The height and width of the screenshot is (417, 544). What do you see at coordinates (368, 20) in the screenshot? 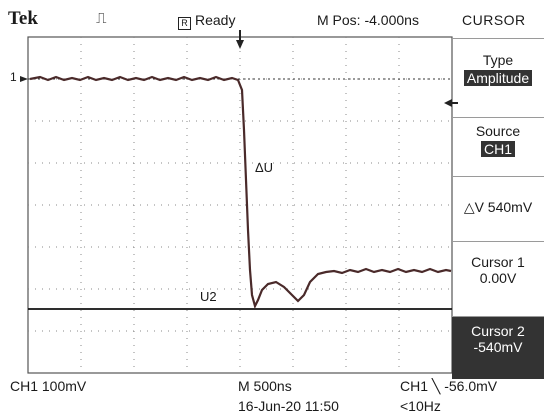
I see `horizontal-position: M Pos: -4.000ns` at bounding box center [368, 20].